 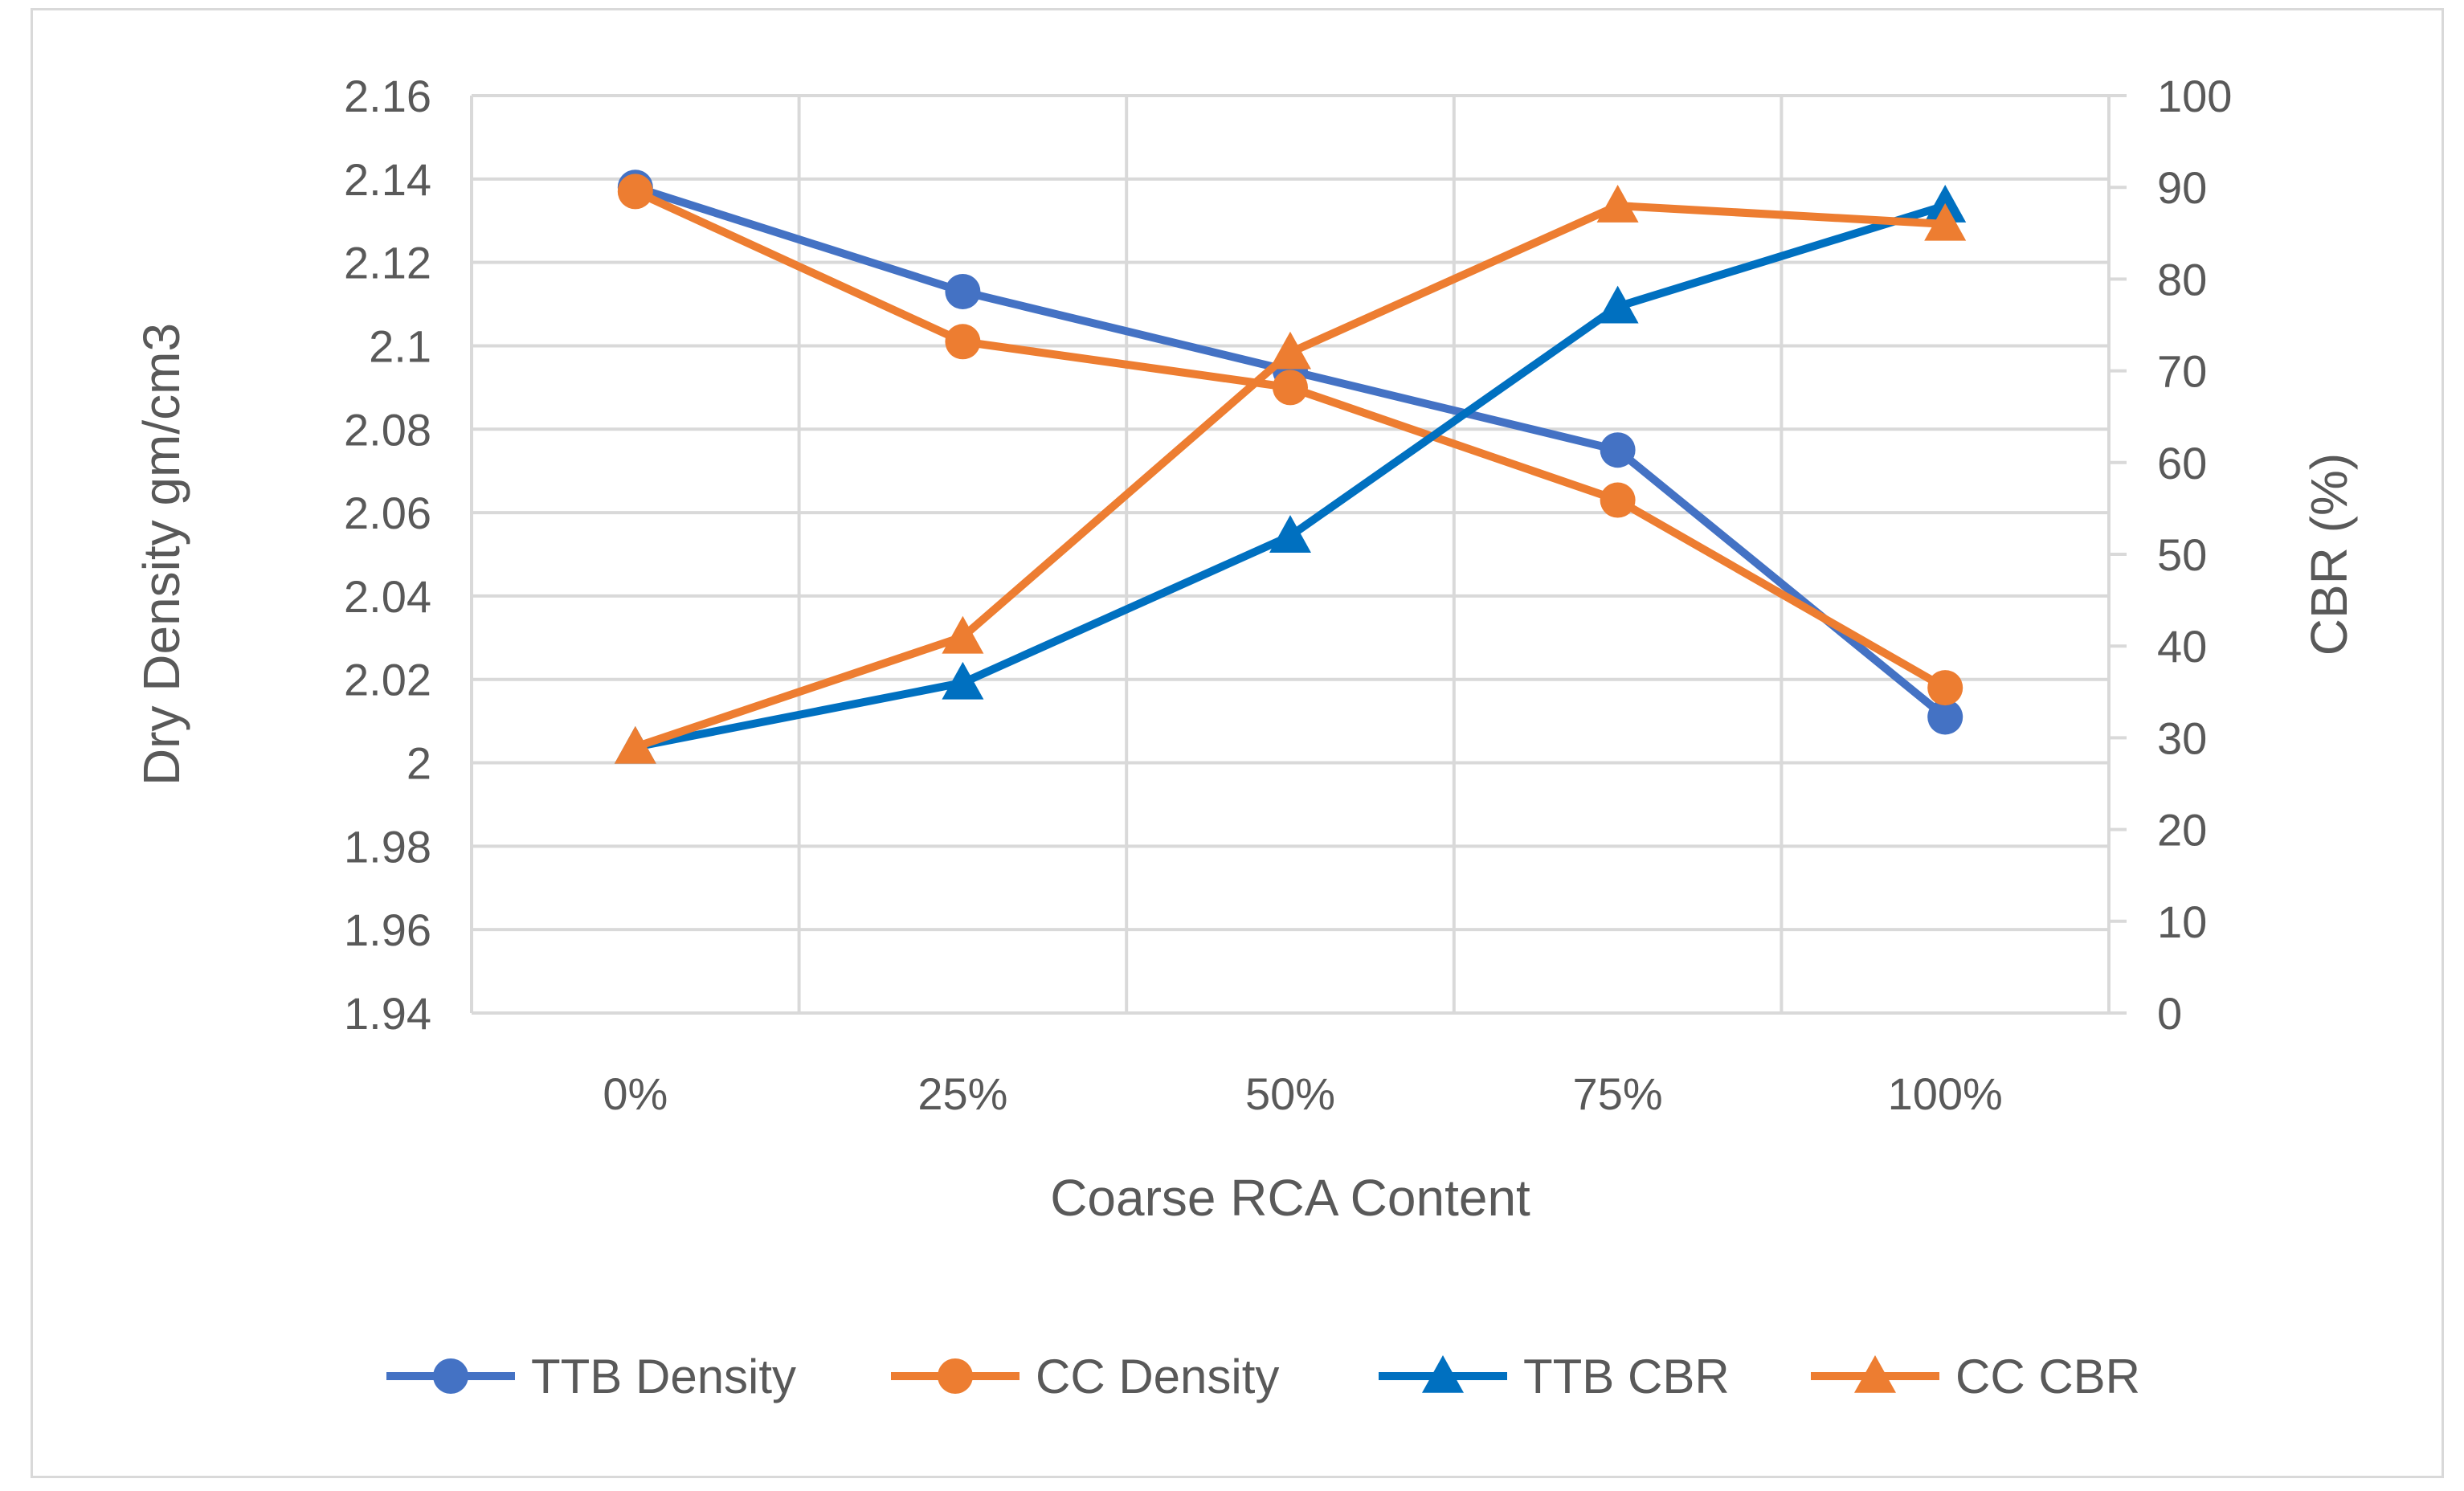 I want to click on right-y-tick-label: 80, so click(x=2182, y=279).